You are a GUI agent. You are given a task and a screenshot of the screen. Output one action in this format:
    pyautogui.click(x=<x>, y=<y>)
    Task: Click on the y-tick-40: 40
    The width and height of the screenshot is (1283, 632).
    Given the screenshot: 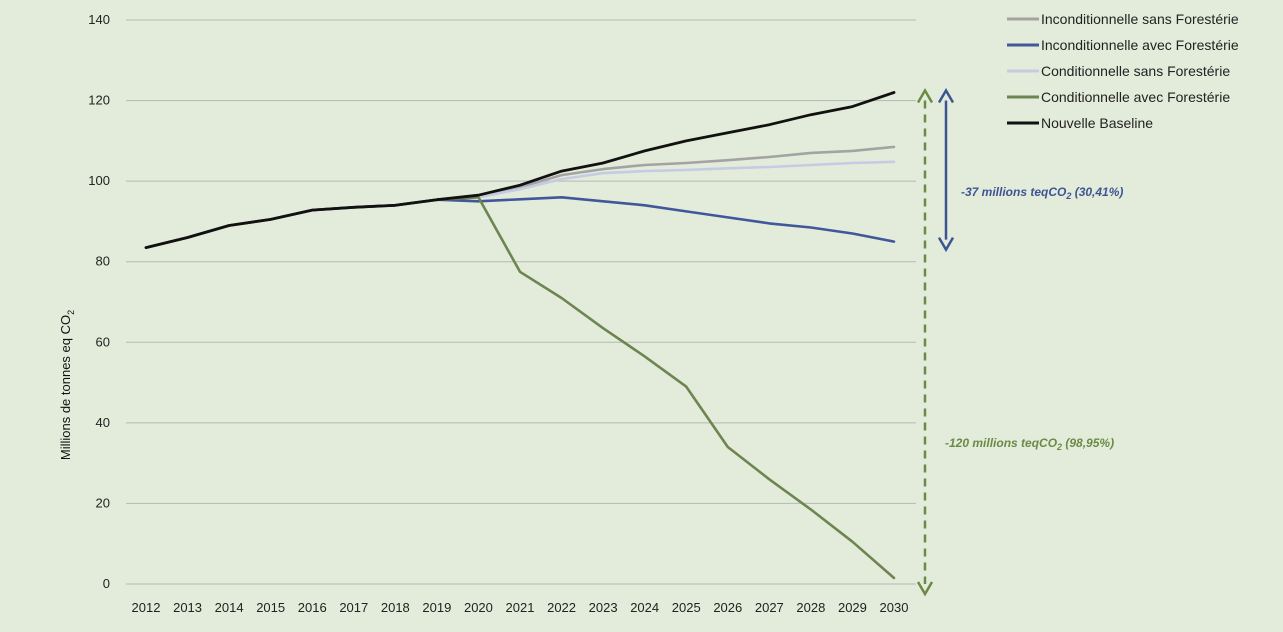 What is the action you would take?
    pyautogui.click(x=103, y=422)
    